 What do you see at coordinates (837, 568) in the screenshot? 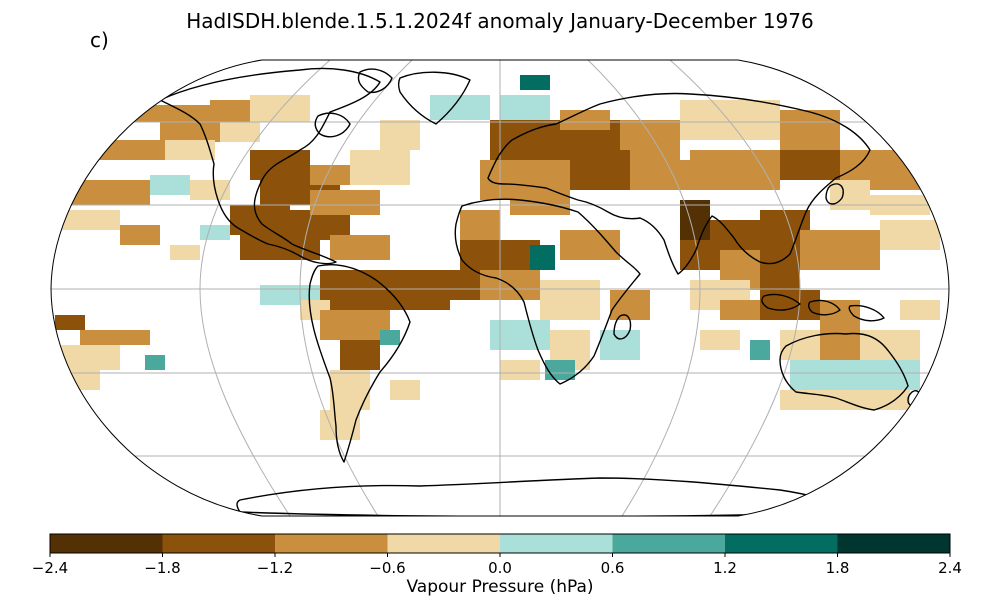
I see `colorbar-tick-label: 1.8` at bounding box center [837, 568].